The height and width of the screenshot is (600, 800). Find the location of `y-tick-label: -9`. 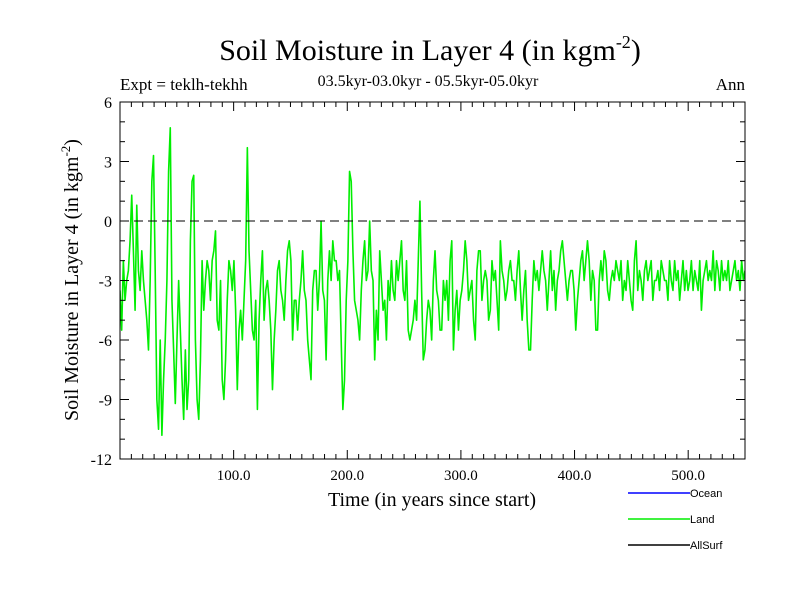

y-tick-label: -9 is located at coordinates (105, 401).